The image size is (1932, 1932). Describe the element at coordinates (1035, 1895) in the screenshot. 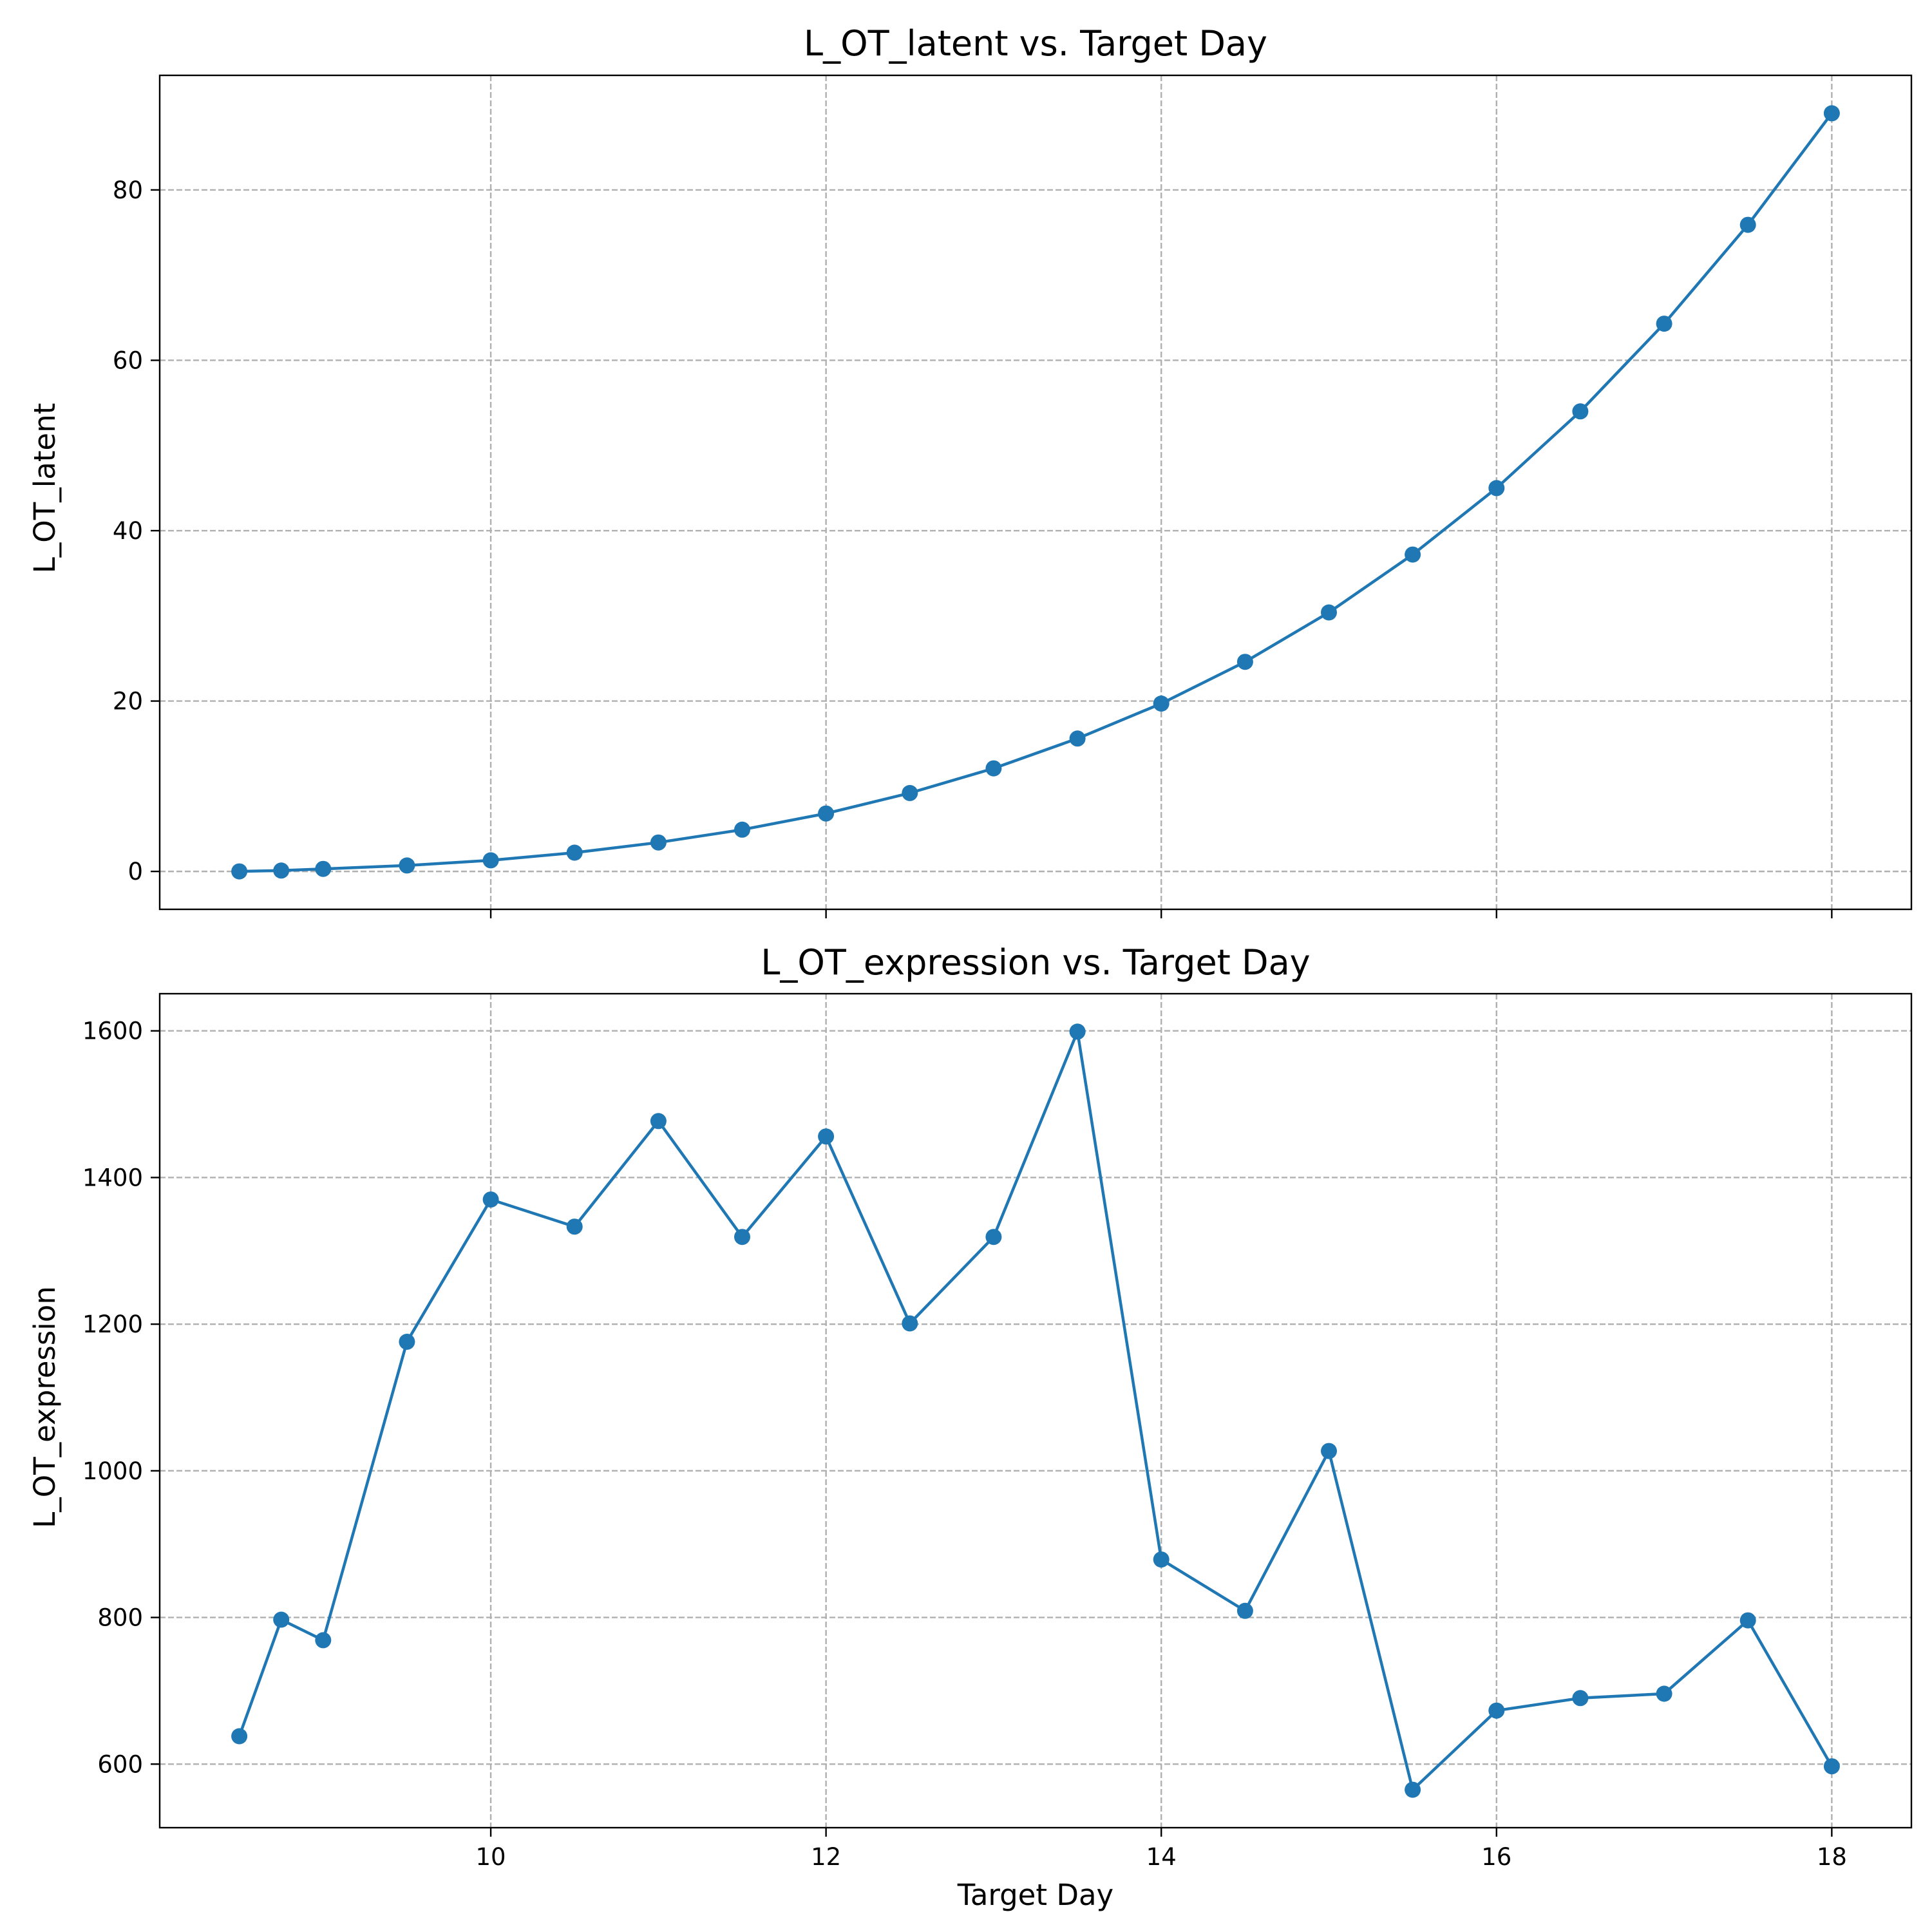

I see `expression-chart-xlabel: Target Day` at that location.